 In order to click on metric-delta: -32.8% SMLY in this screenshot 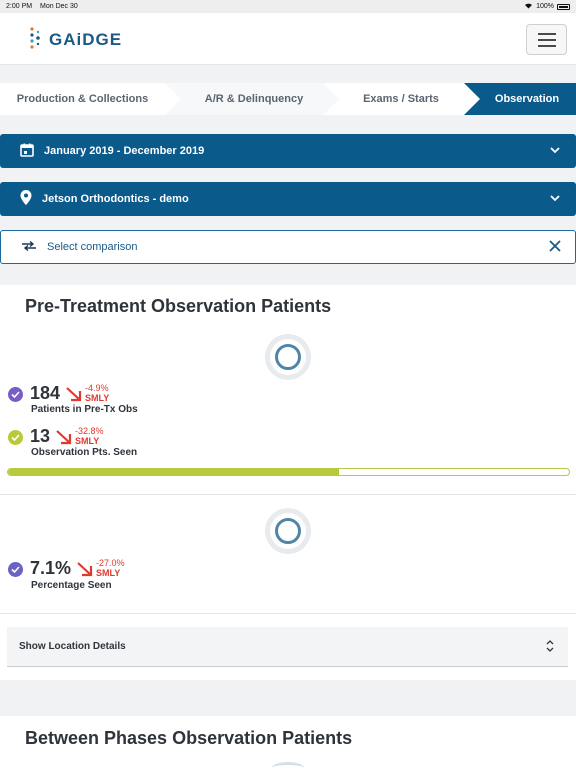, I will do `click(89, 436)`.